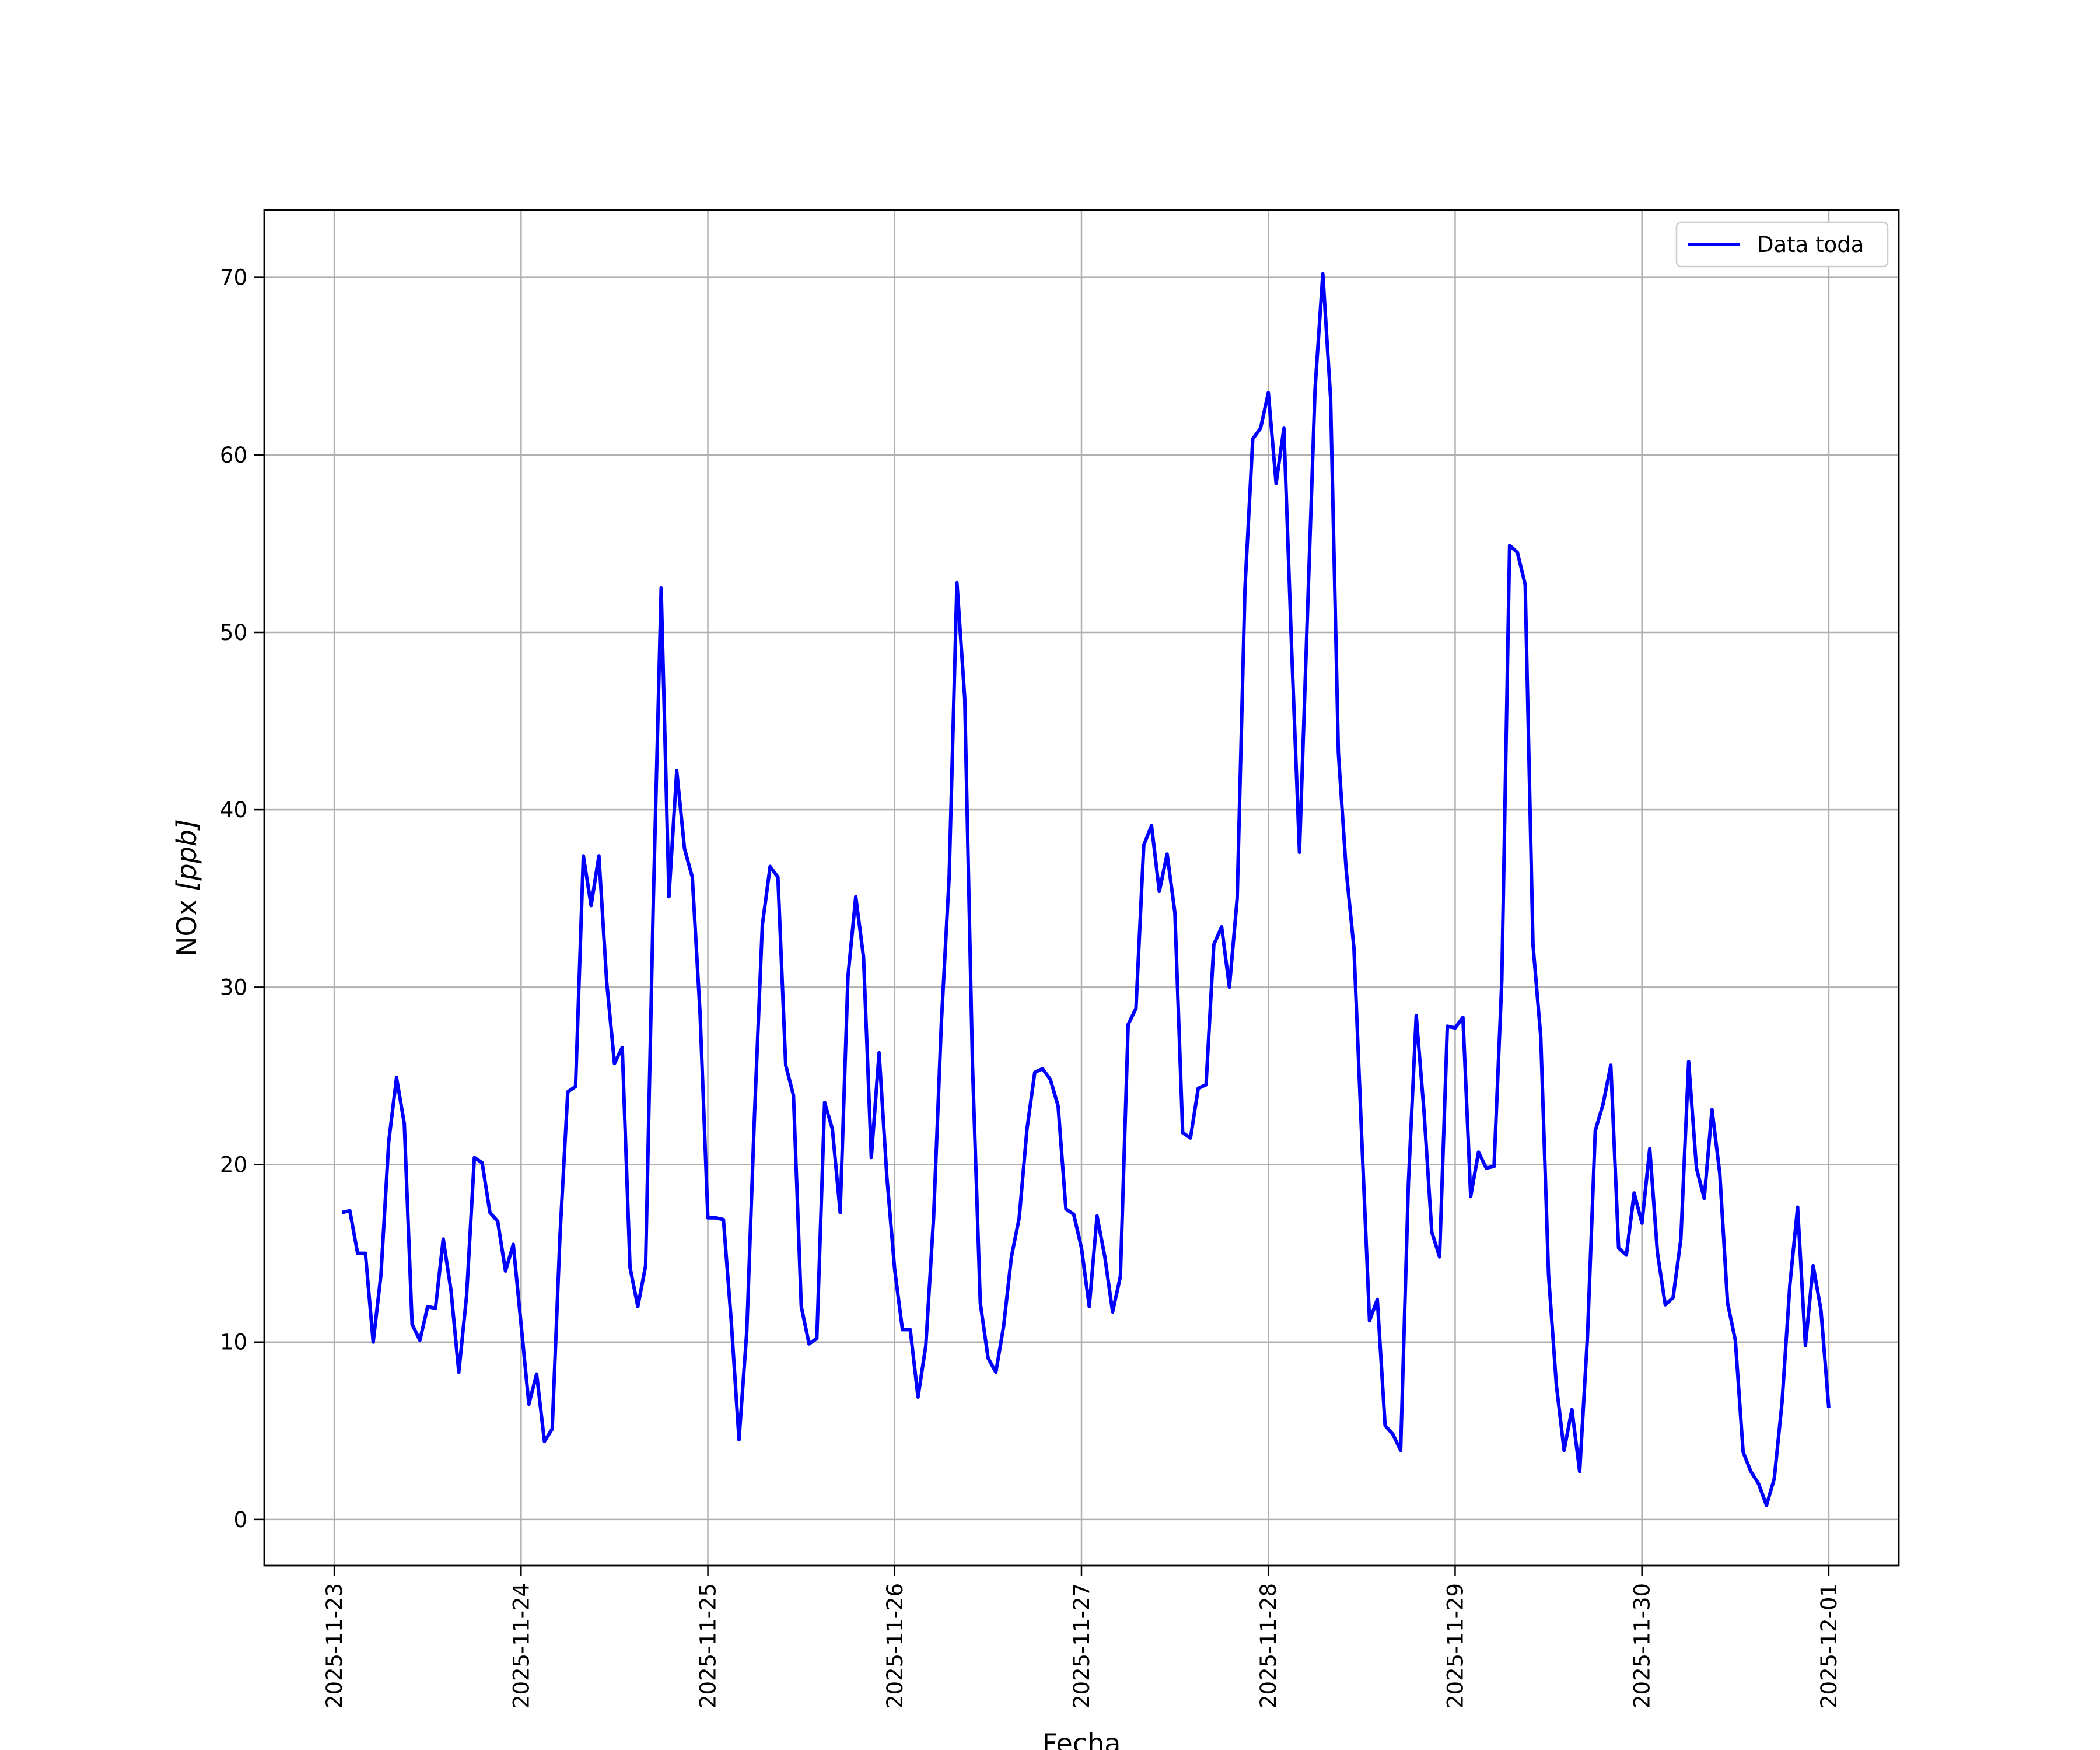 This screenshot has width=2100, height=1750. I want to click on x-tick-label: 2025-11-26, so click(895, 1646).